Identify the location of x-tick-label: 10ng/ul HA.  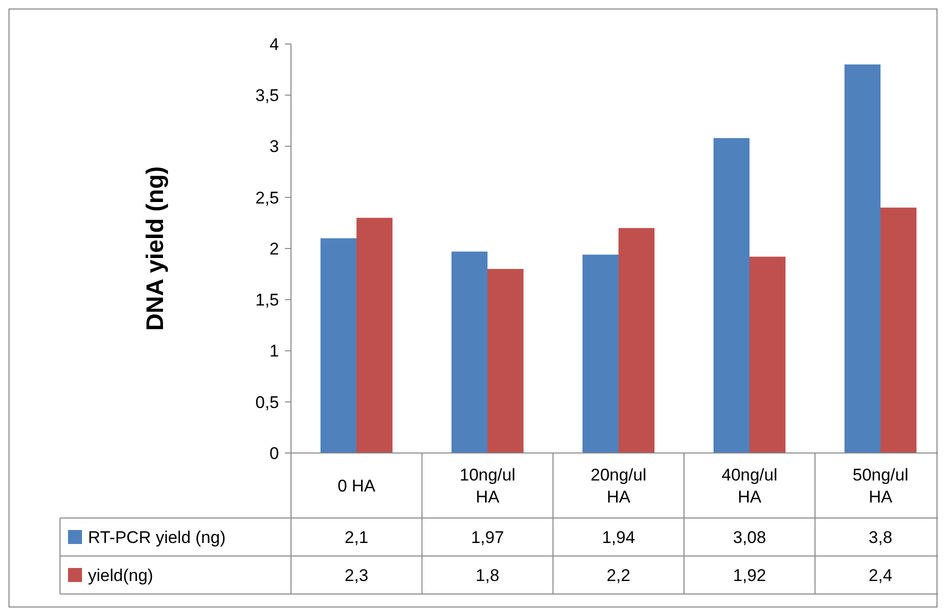
(488, 485).